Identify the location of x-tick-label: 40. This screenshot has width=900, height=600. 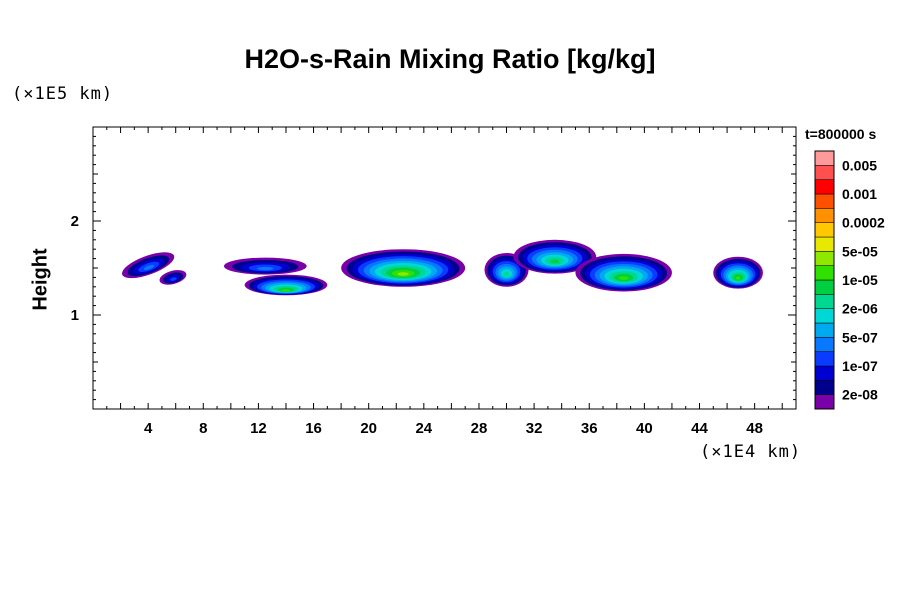
(644, 428).